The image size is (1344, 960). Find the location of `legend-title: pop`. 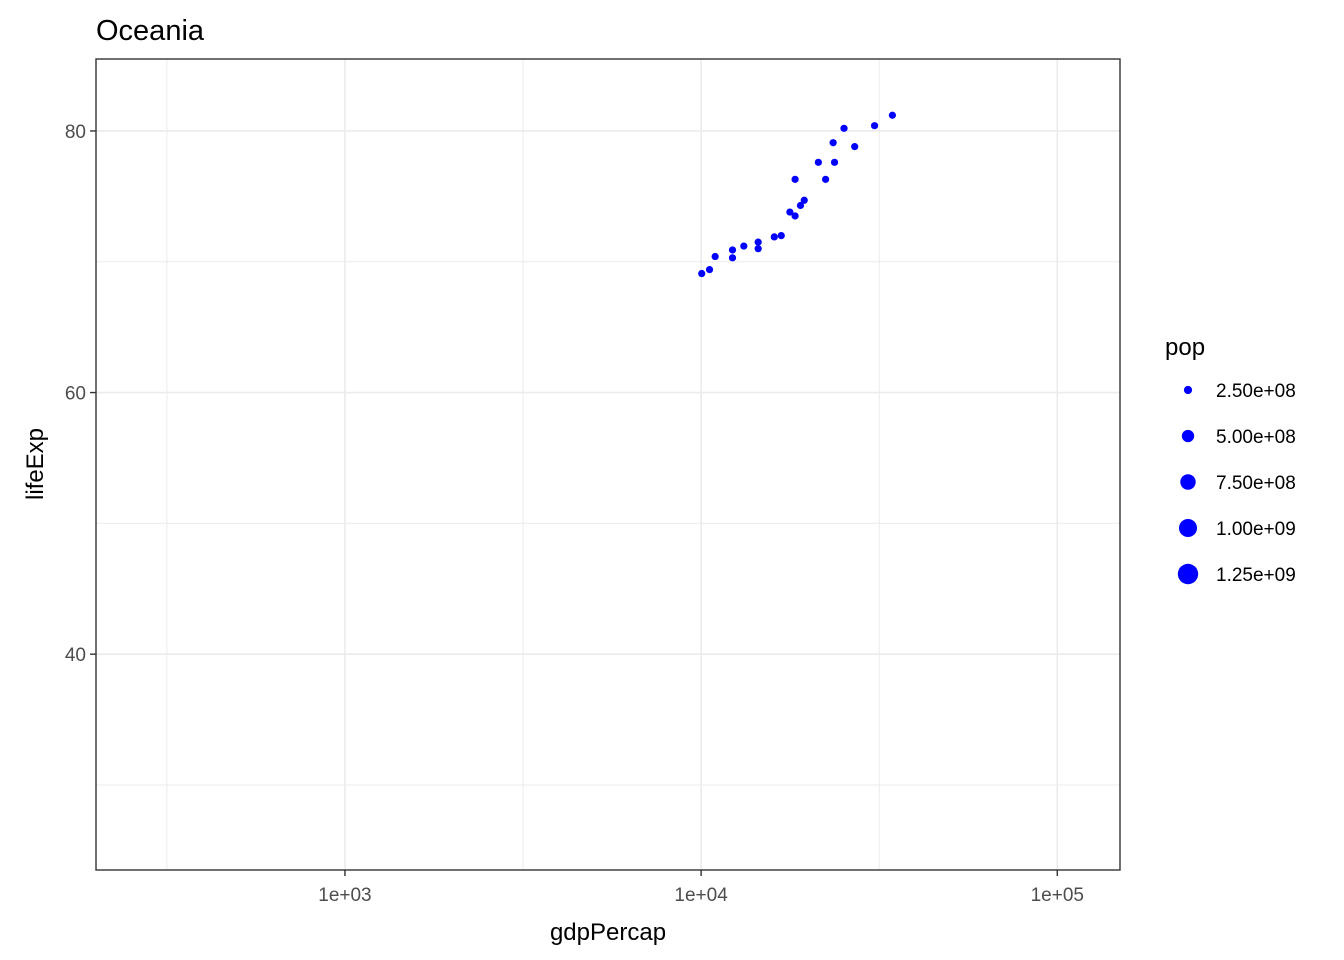

legend-title: pop is located at coordinates (1185, 347).